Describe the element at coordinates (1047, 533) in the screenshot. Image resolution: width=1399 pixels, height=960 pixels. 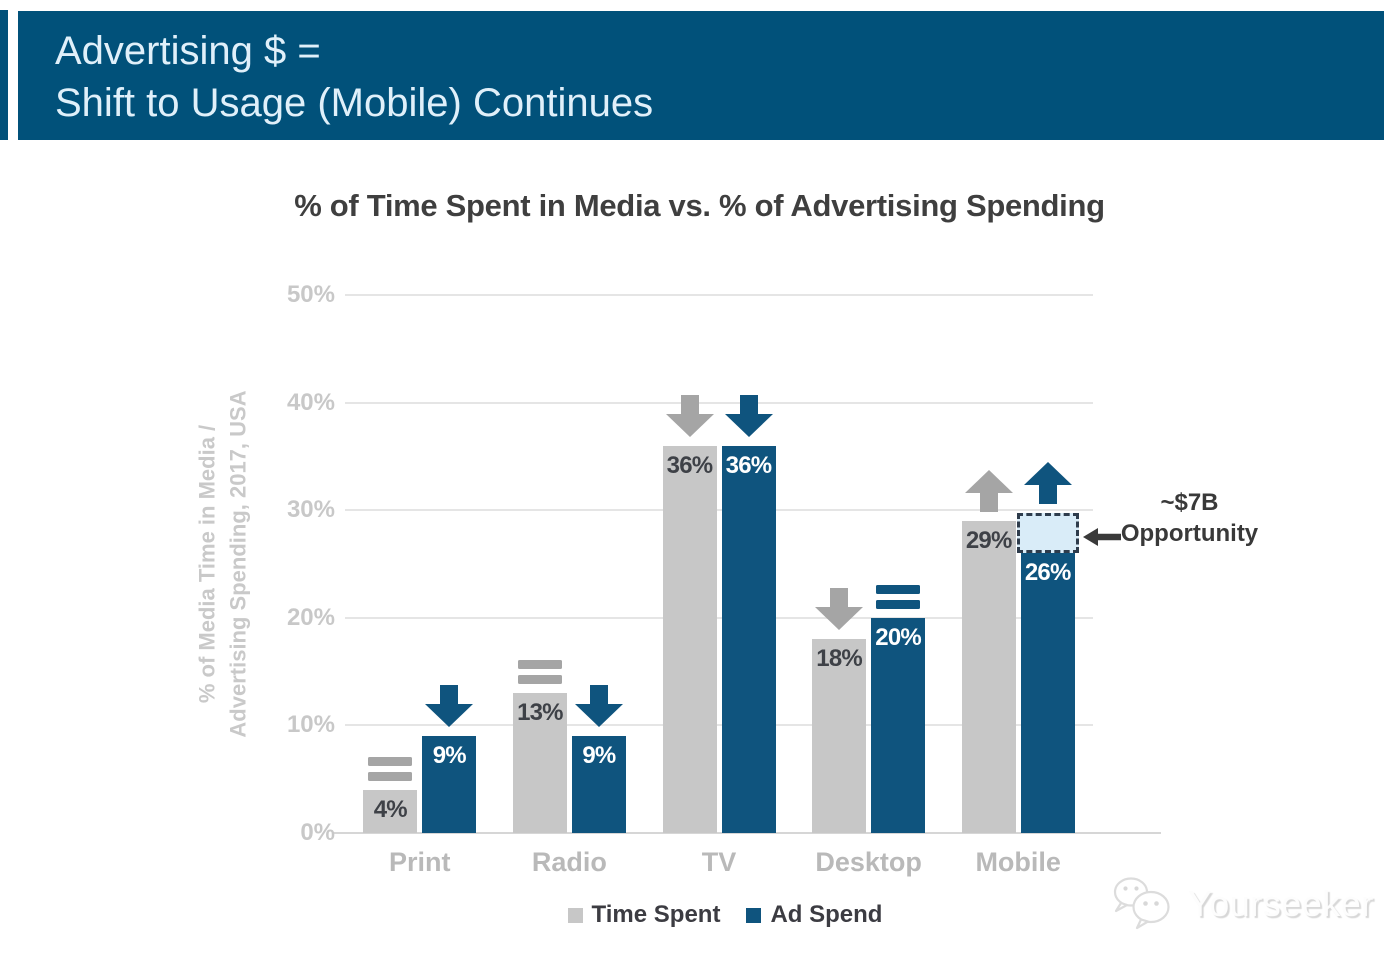
I see `opportunity-box` at that location.